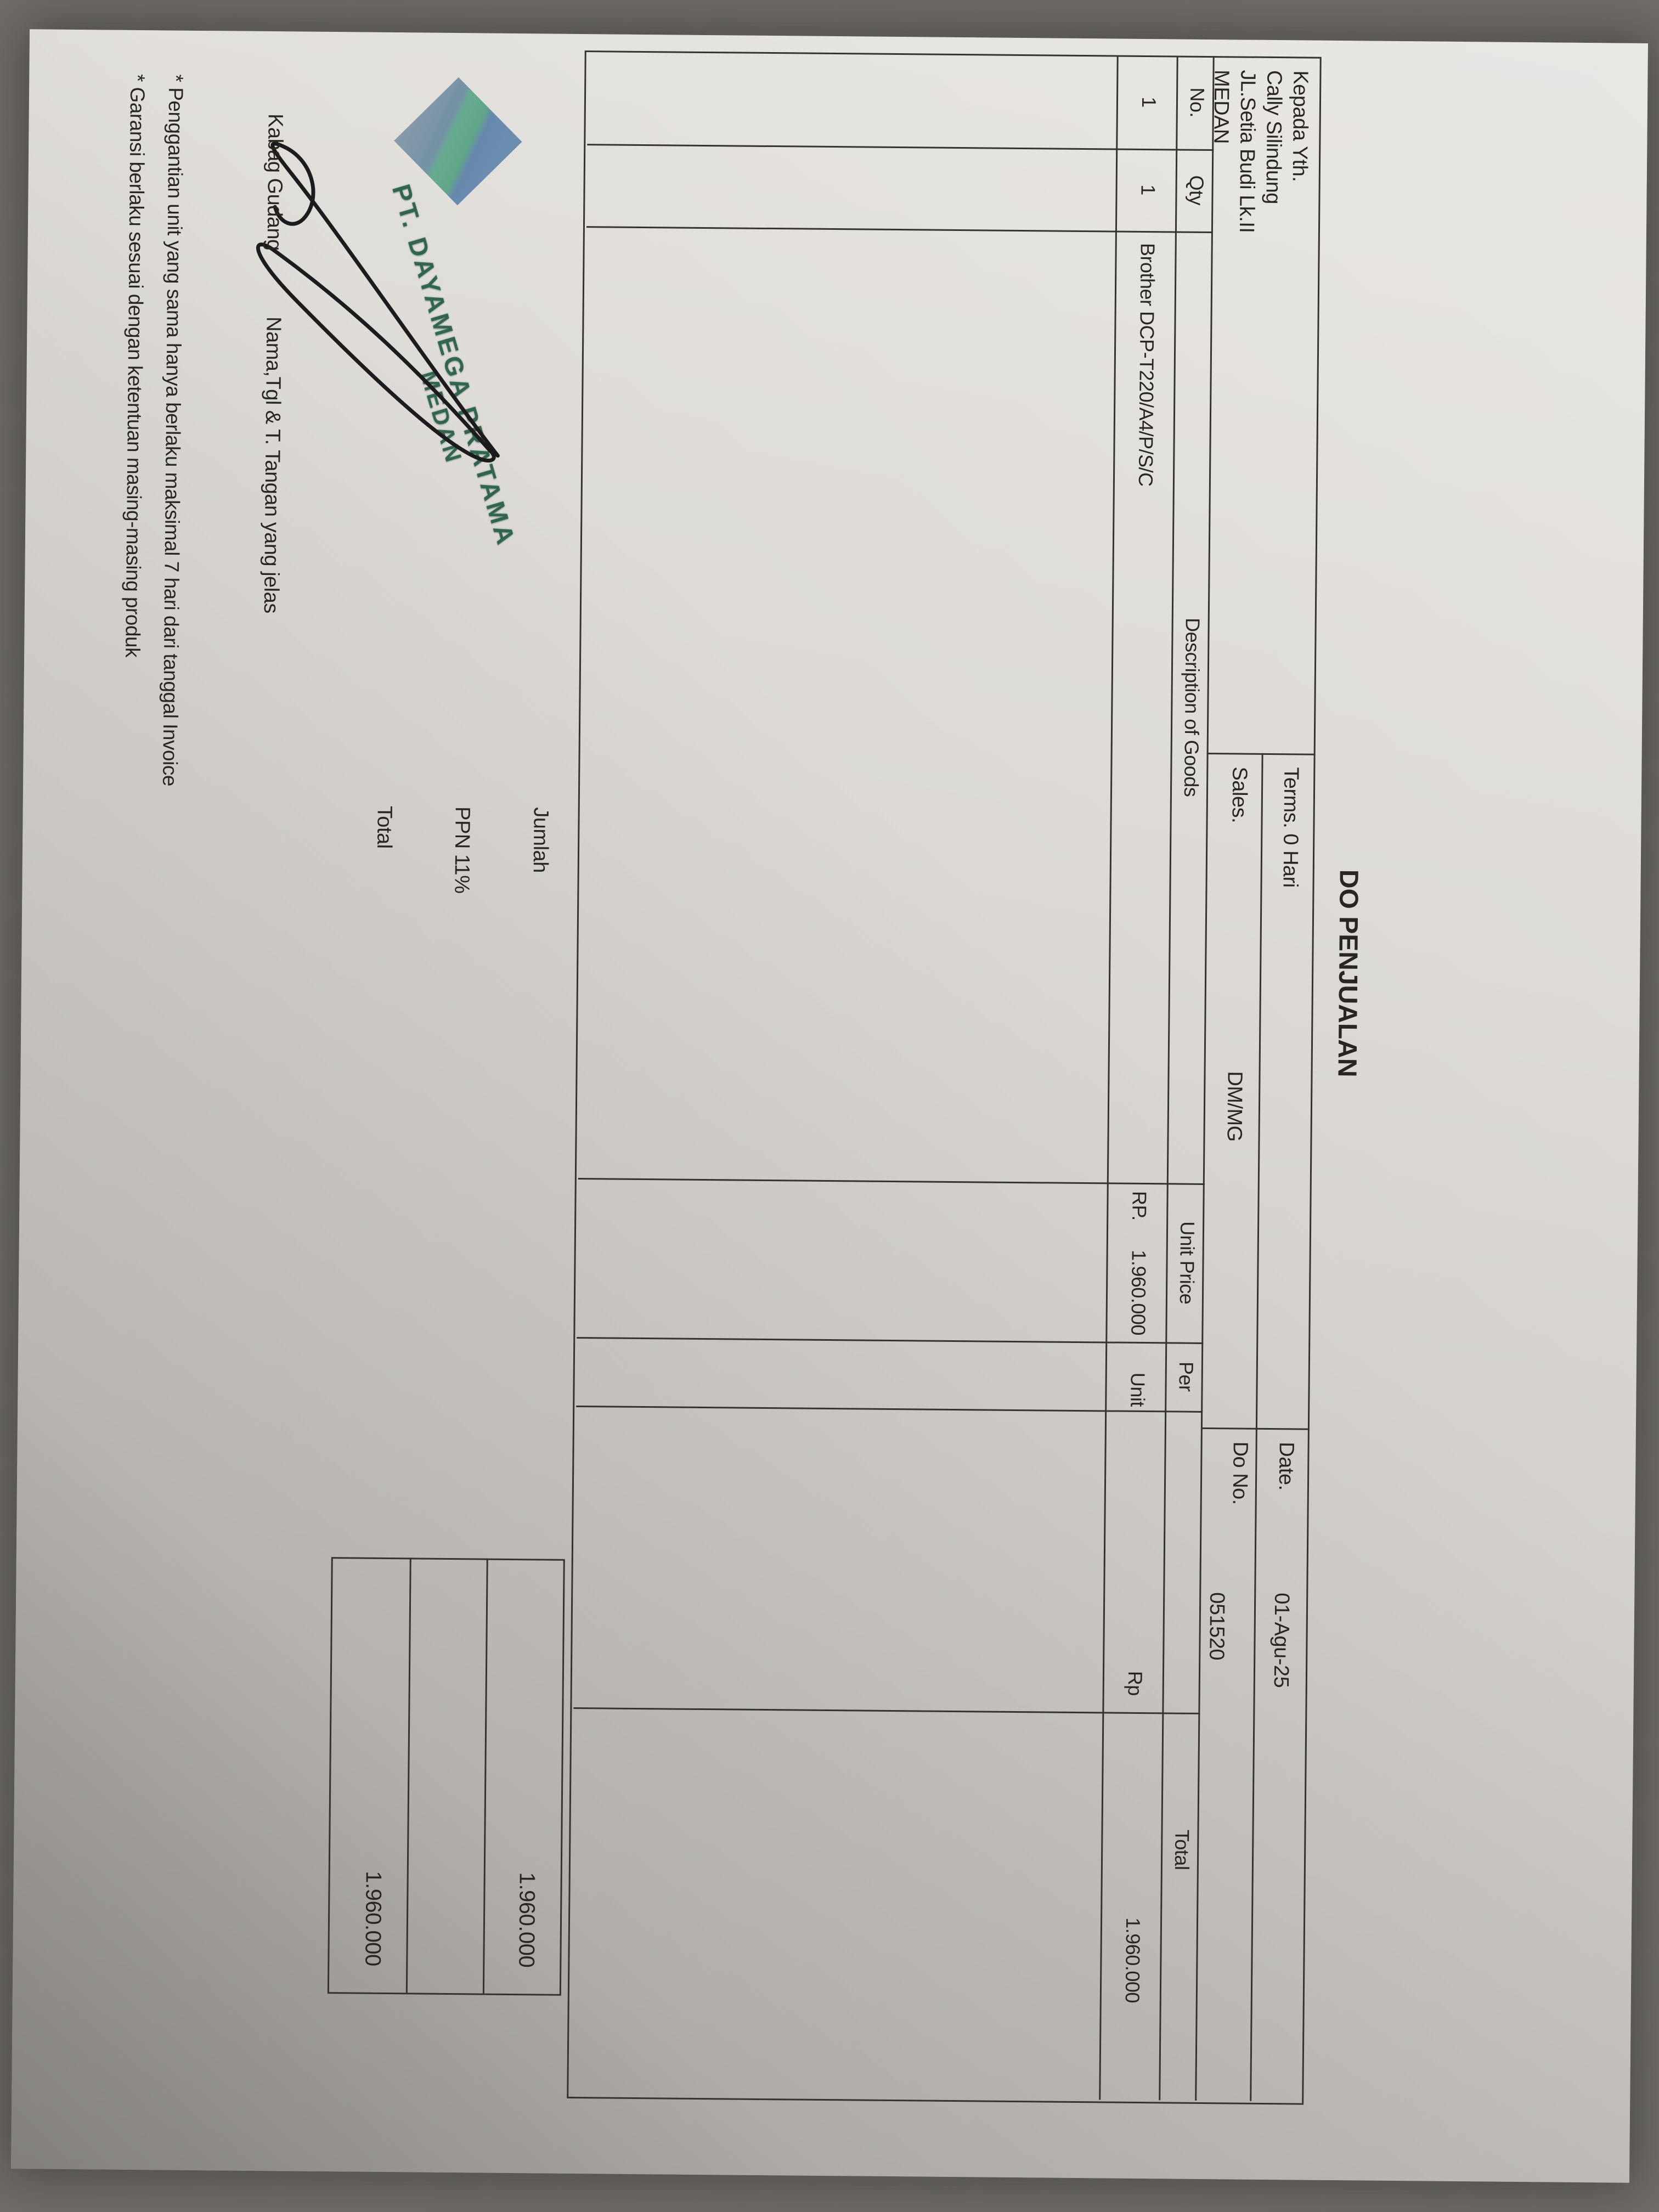 Image resolution: width=1659 pixels, height=2212 pixels. I want to click on date-label: Date., so click(1286, 1466).